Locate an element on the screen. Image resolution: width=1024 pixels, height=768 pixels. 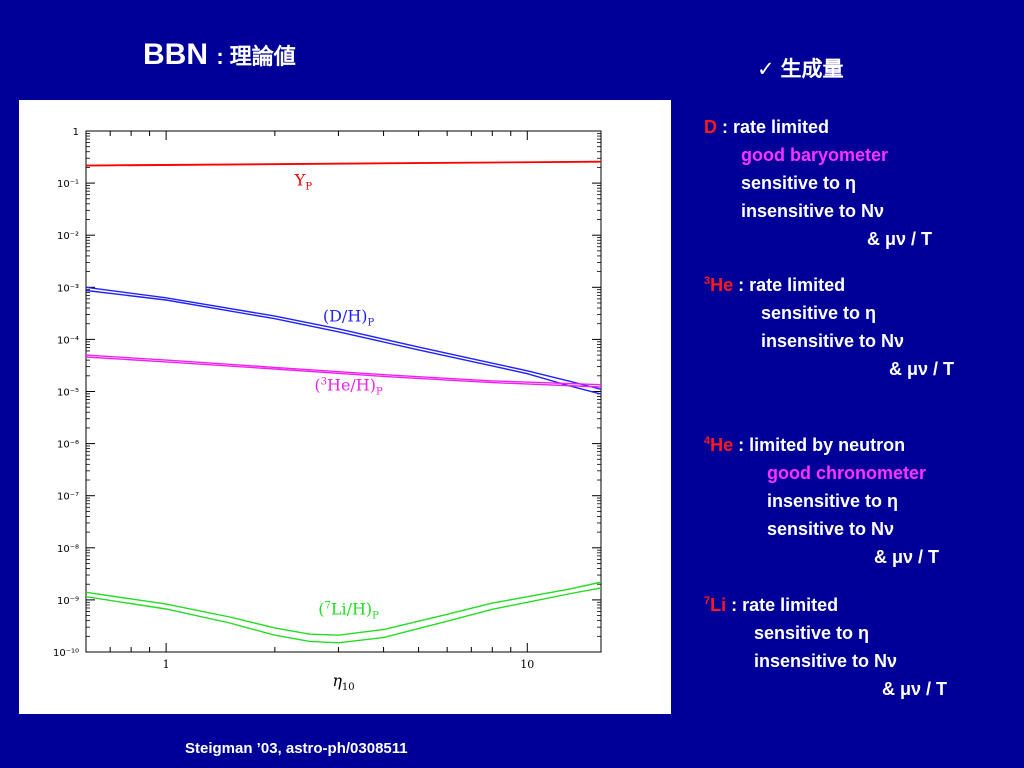
note-he4-rate: : limited by neutron is located at coordinates (819, 445).